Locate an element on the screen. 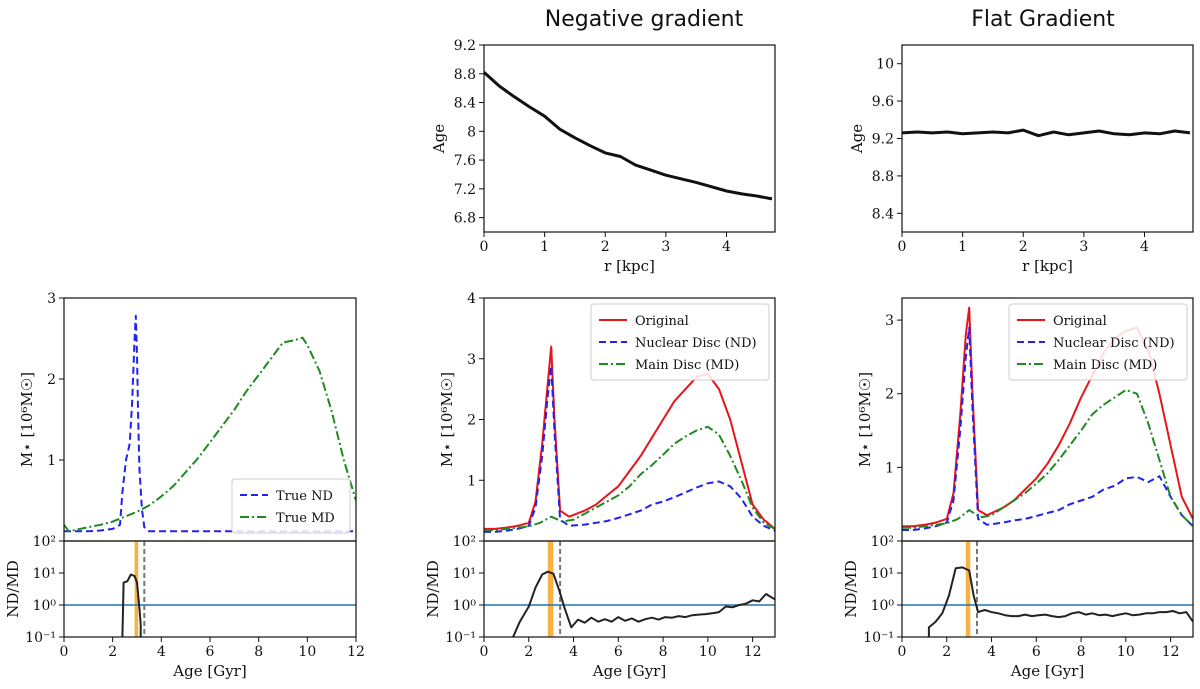  chart-flat-ratio: 10⁻¹ 10⁰ 10¹ 10² 0 2 4 6 8 10 12 Age [Gyr] ND/MD is located at coordinates (1018, 607).